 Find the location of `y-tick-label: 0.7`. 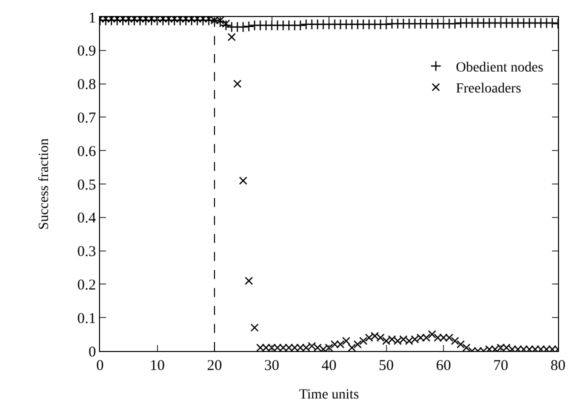

y-tick-label: 0.7 is located at coordinates (86, 118).